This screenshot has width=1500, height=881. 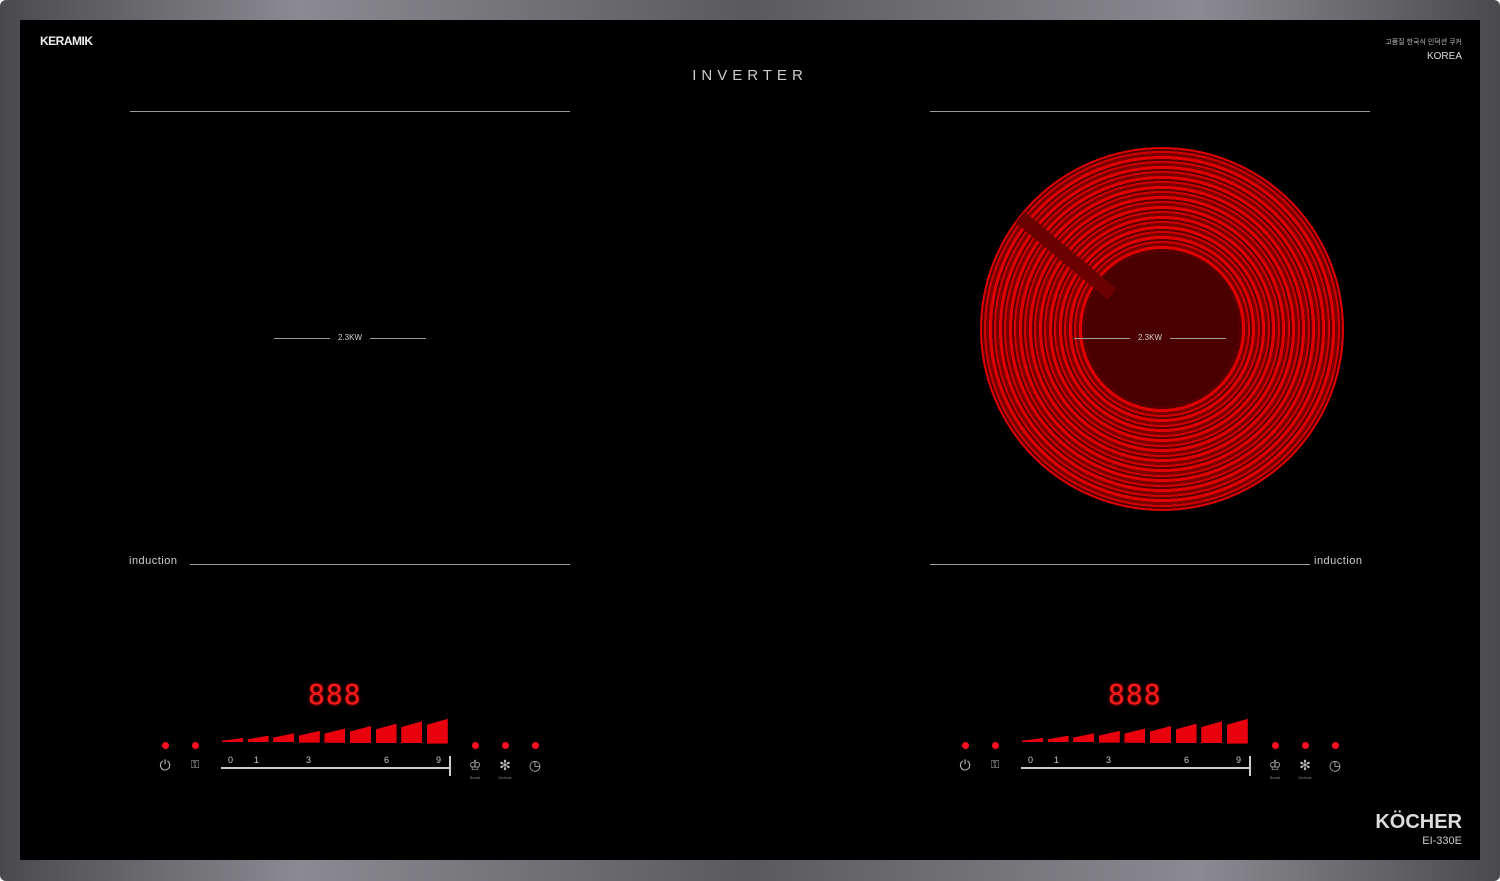 What do you see at coordinates (750, 75) in the screenshot?
I see `inverter-title: INVERTER` at bounding box center [750, 75].